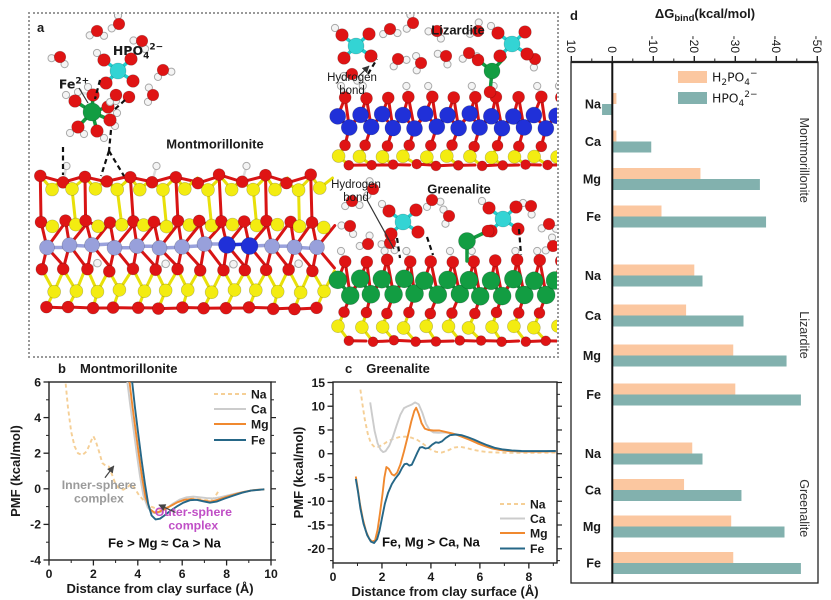  I want to click on series-Mg, so click(455, 474).